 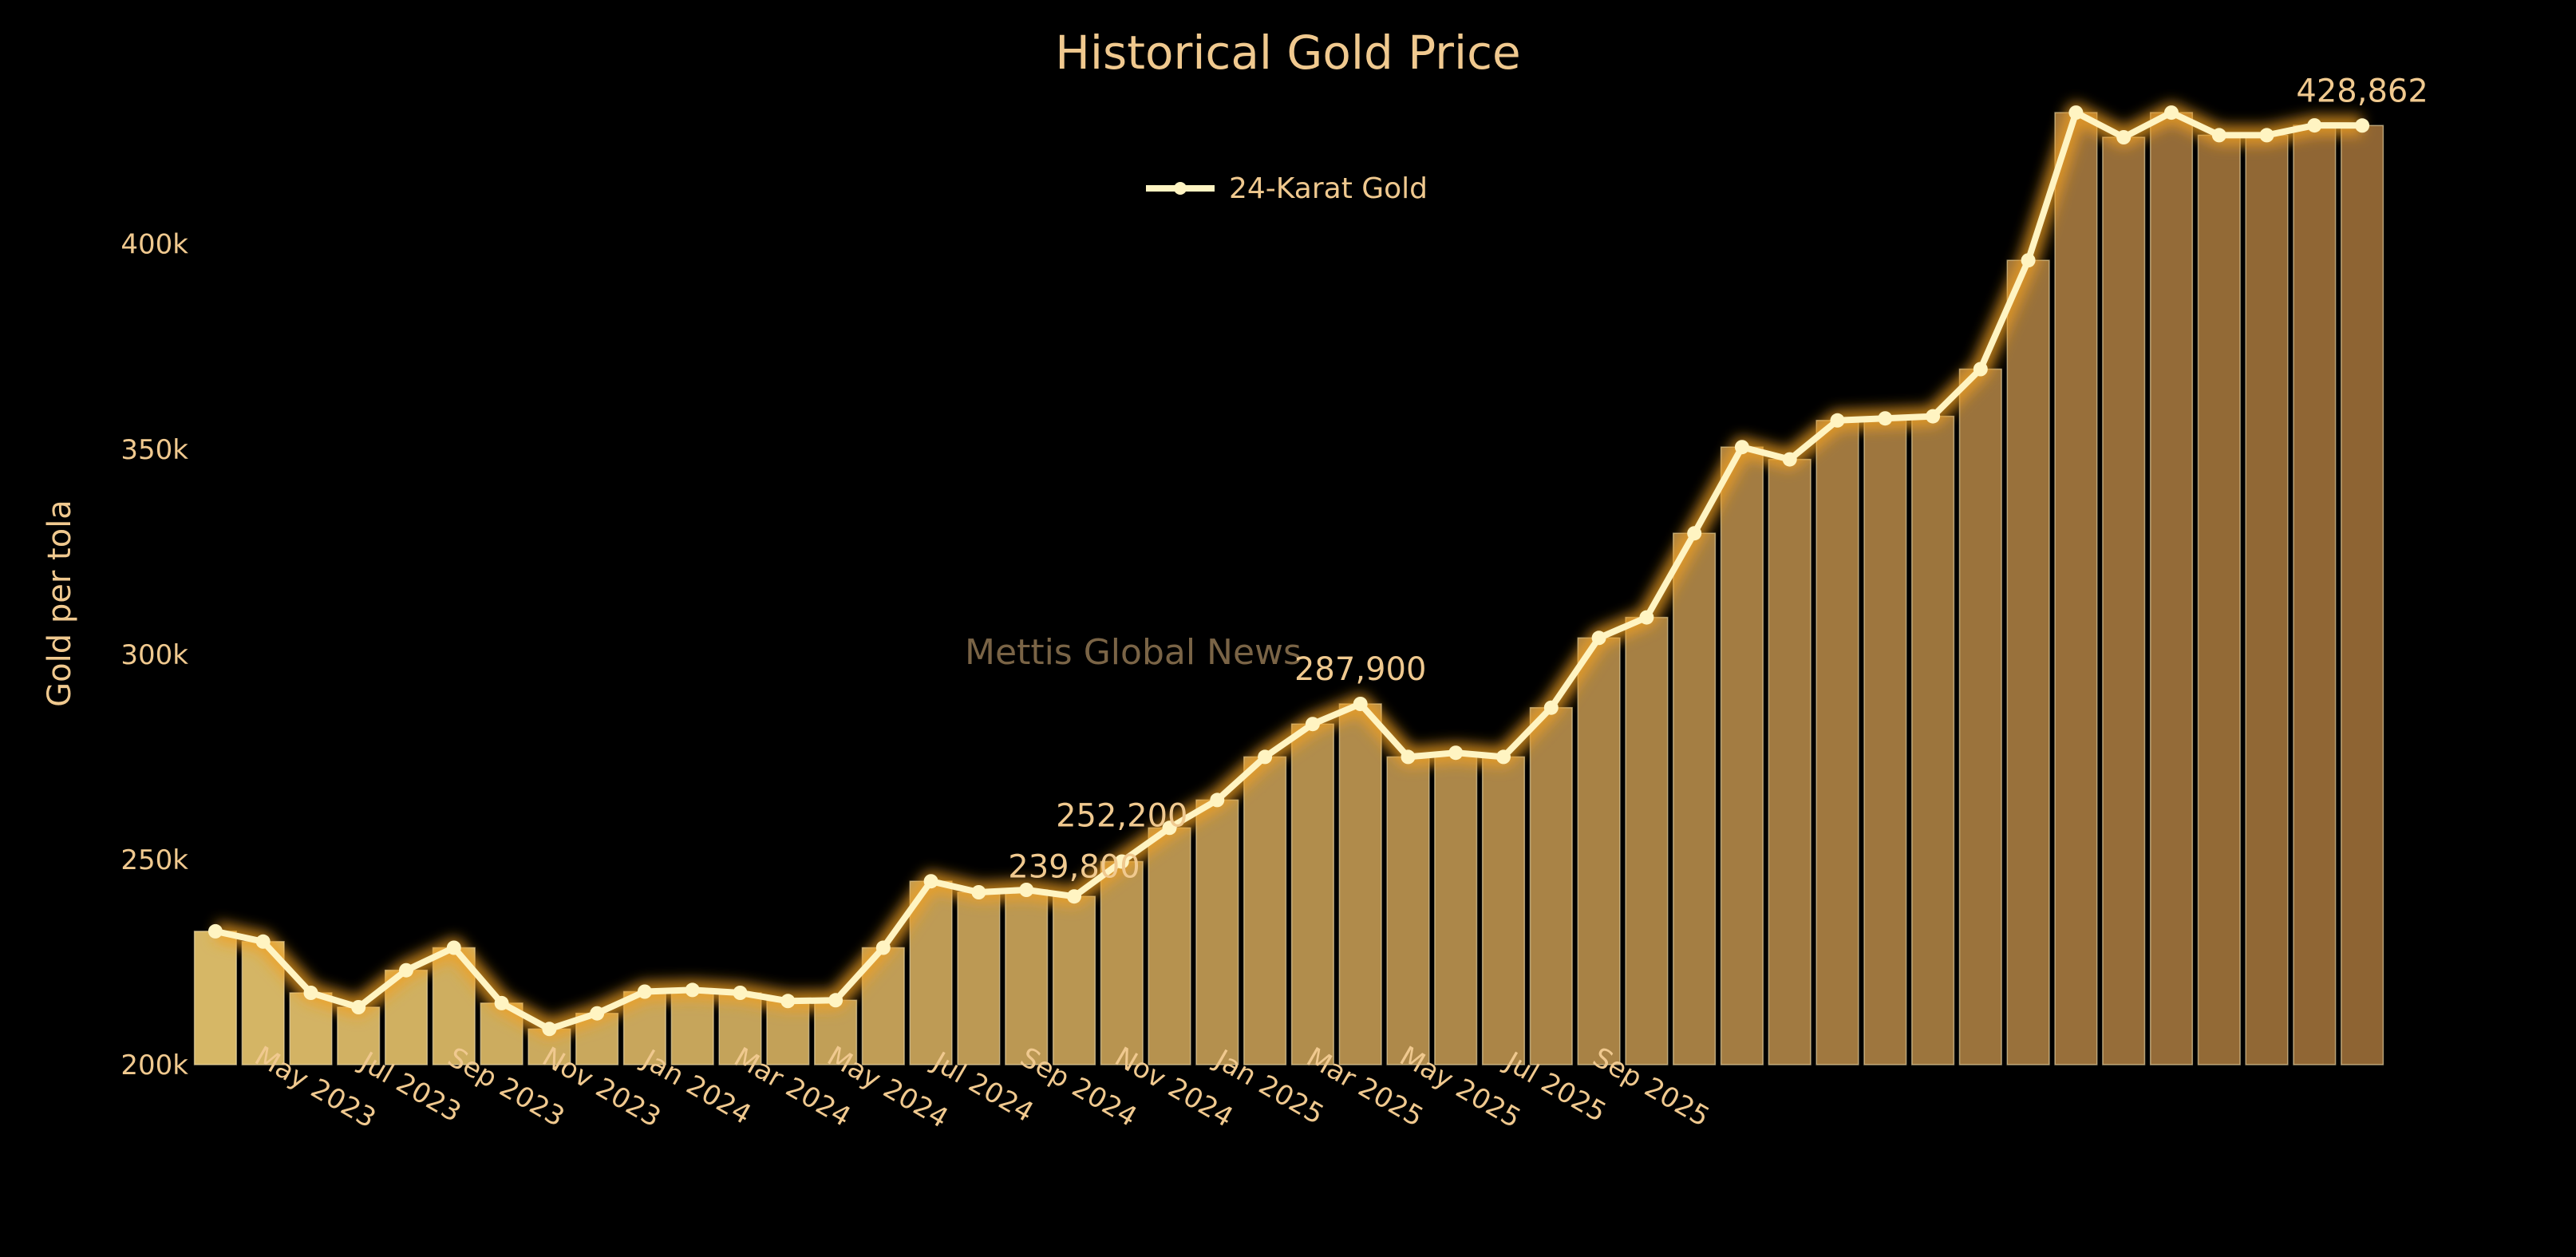 What do you see at coordinates (154, 860) in the screenshot?
I see `y-tick-label: 250k` at bounding box center [154, 860].